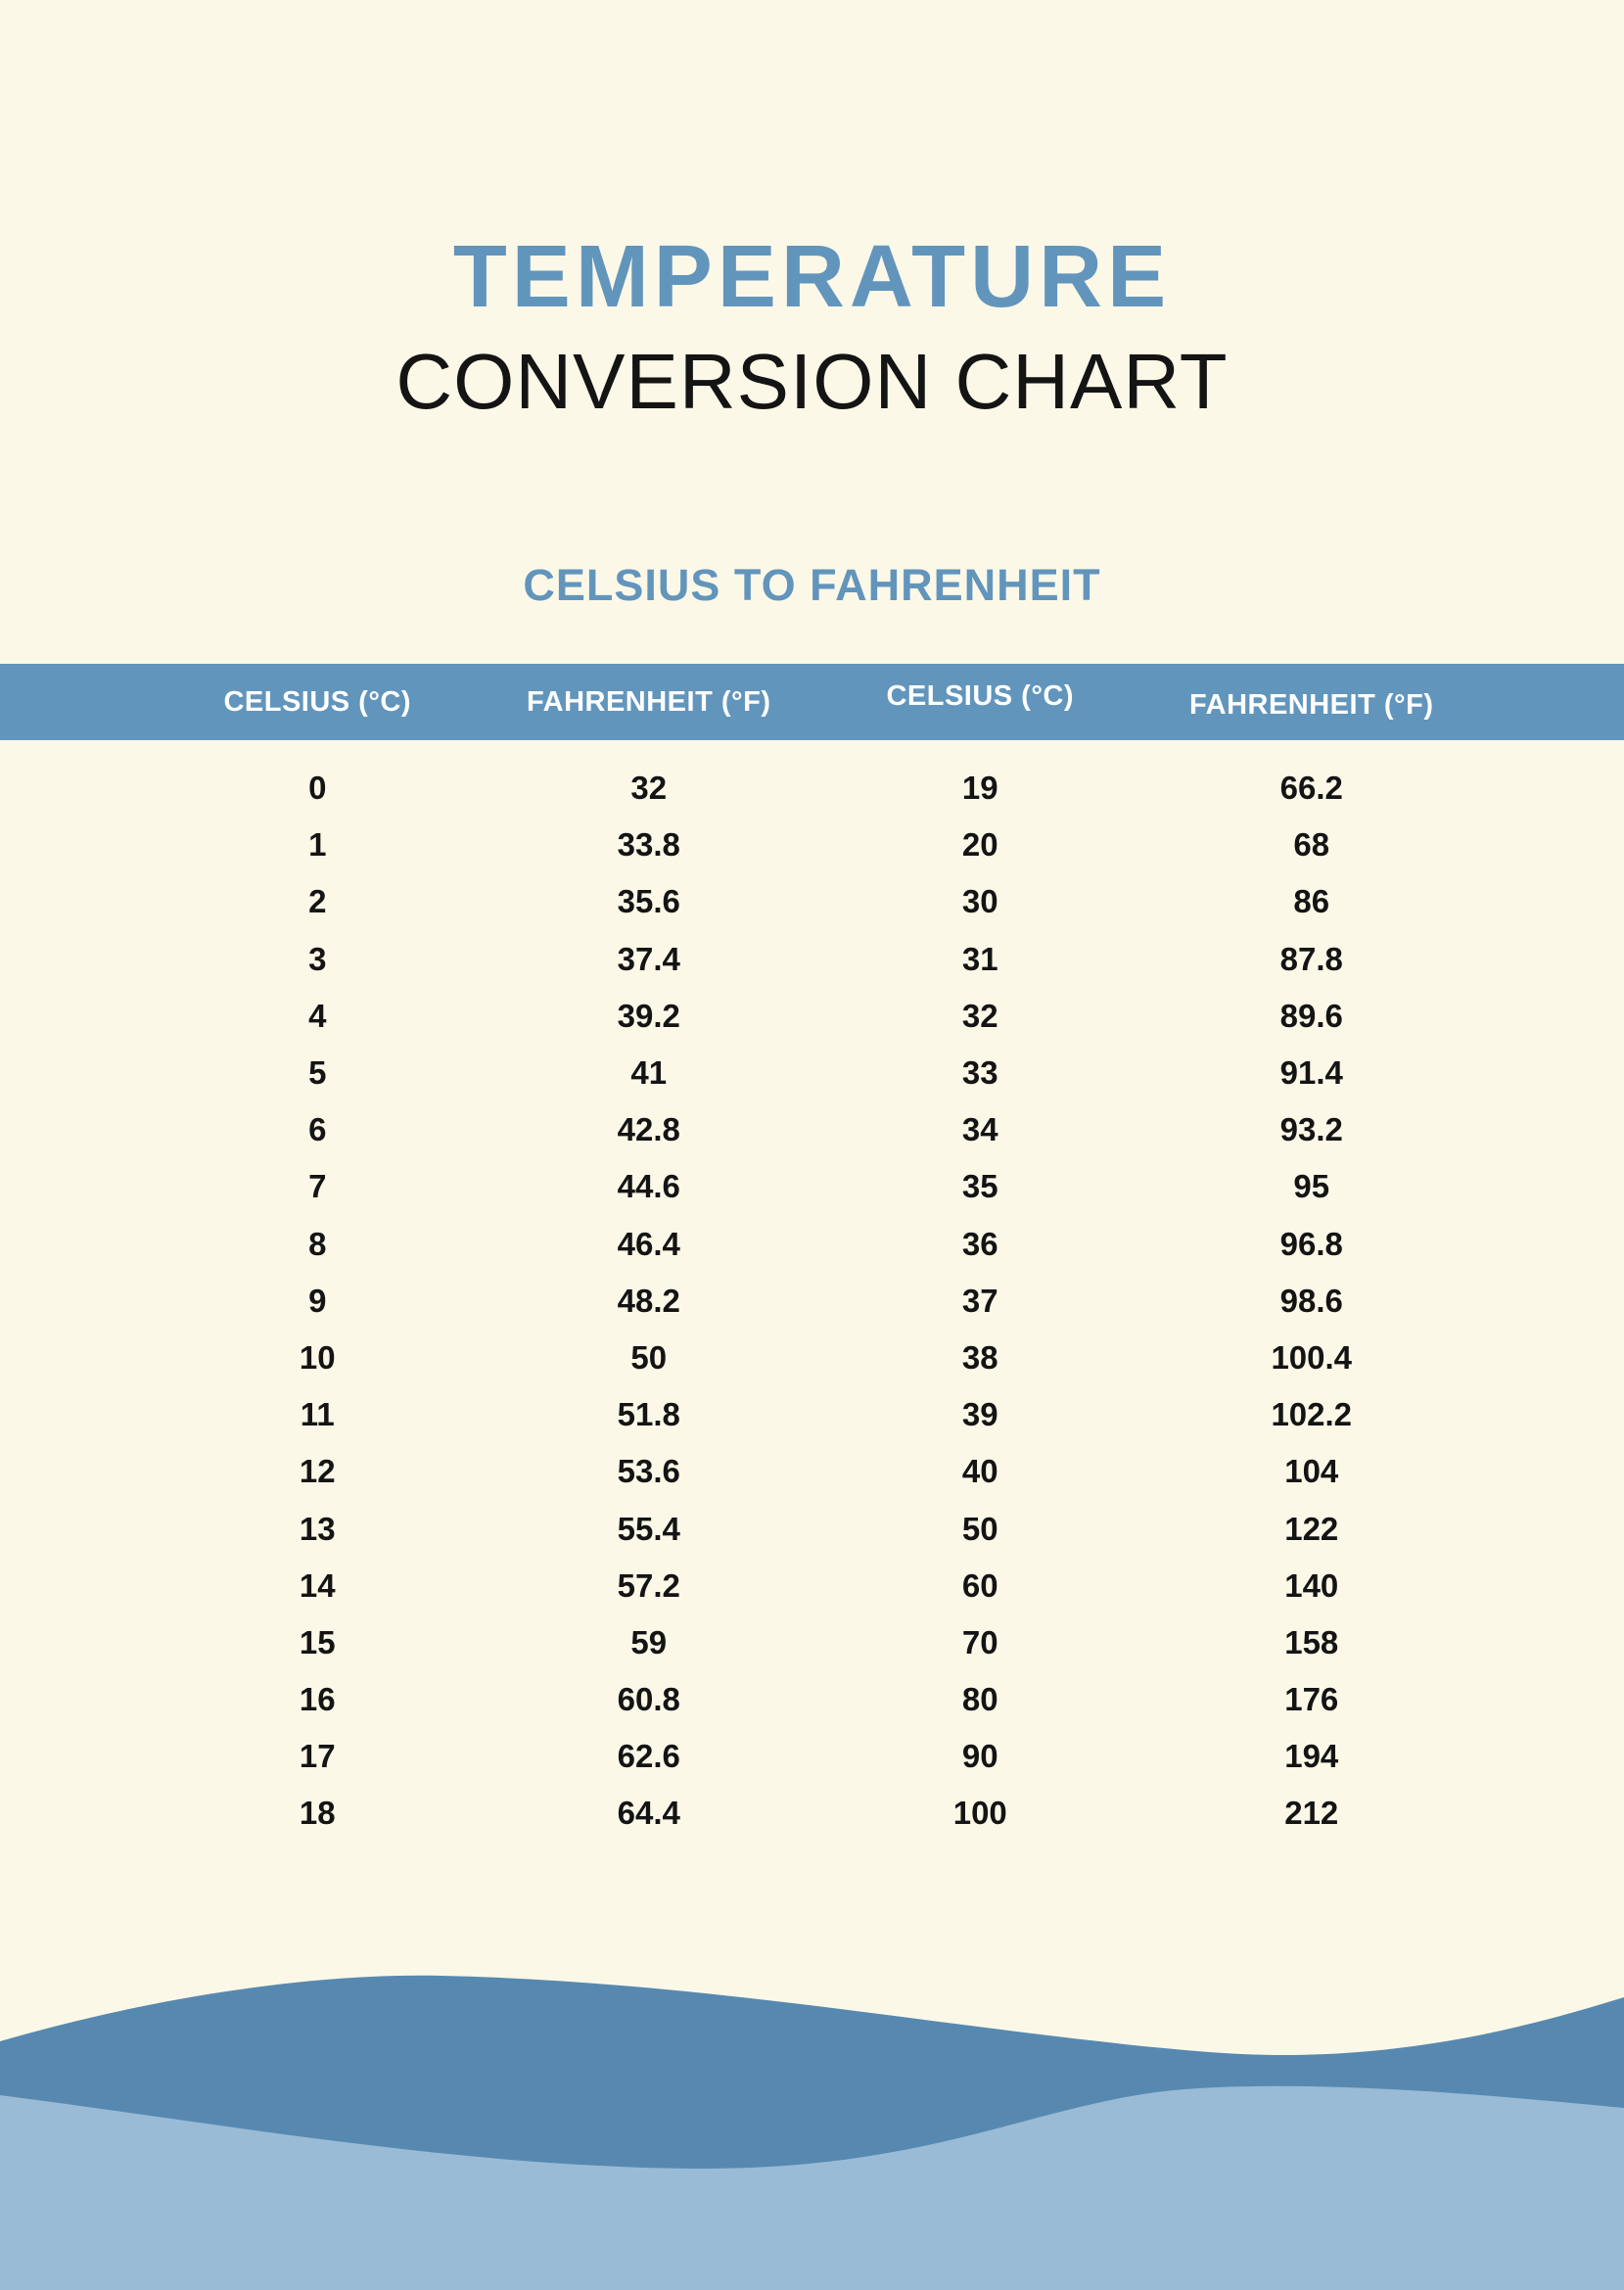 The height and width of the screenshot is (2290, 1624). I want to click on celsius-value: 0, so click(317, 788).